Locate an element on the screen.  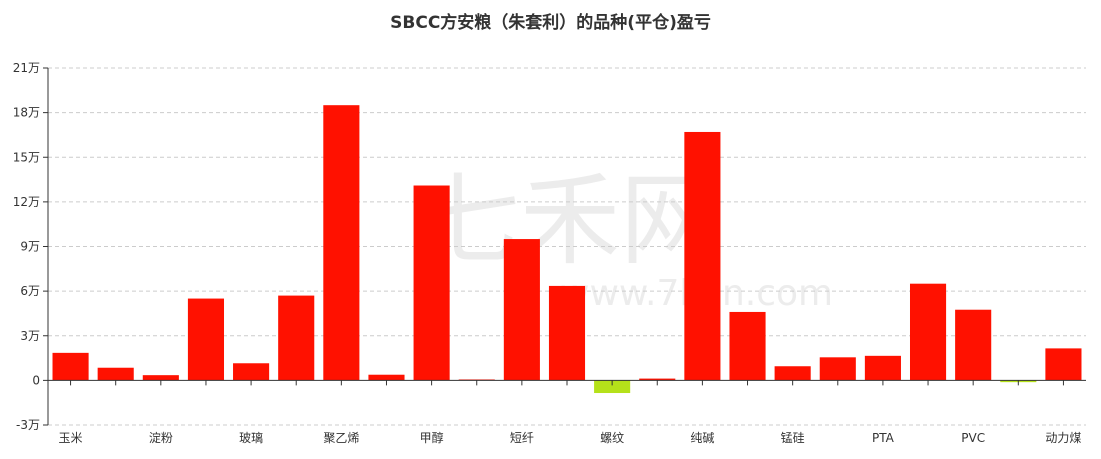
x-tick-label: 玉米 is located at coordinates (71, 438).